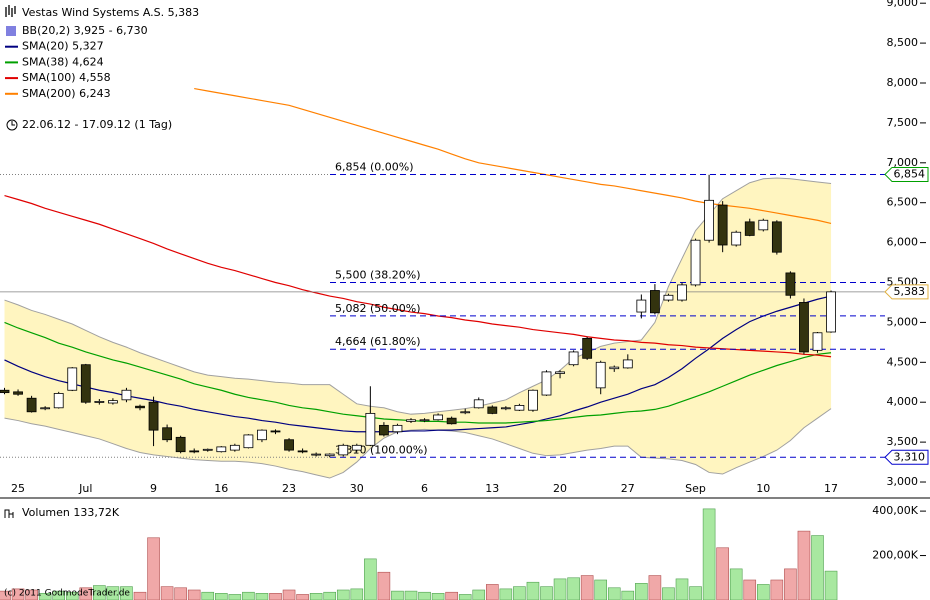  Describe the element at coordinates (903, 321) in the screenshot. I see `y-tick-label: 5,000` at that location.